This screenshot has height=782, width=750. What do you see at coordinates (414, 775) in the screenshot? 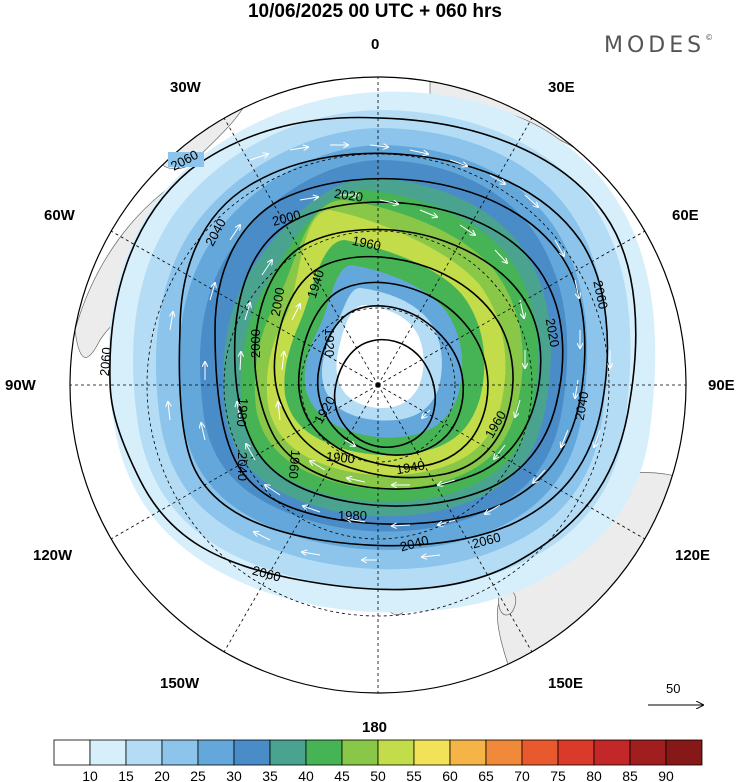
I see `colorbar-tick-label: 55` at bounding box center [414, 775].